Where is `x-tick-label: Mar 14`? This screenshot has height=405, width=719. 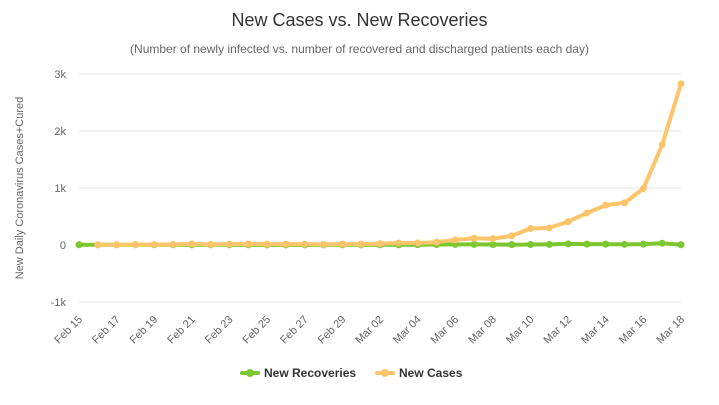 x-tick-label: Mar 14 is located at coordinates (595, 330).